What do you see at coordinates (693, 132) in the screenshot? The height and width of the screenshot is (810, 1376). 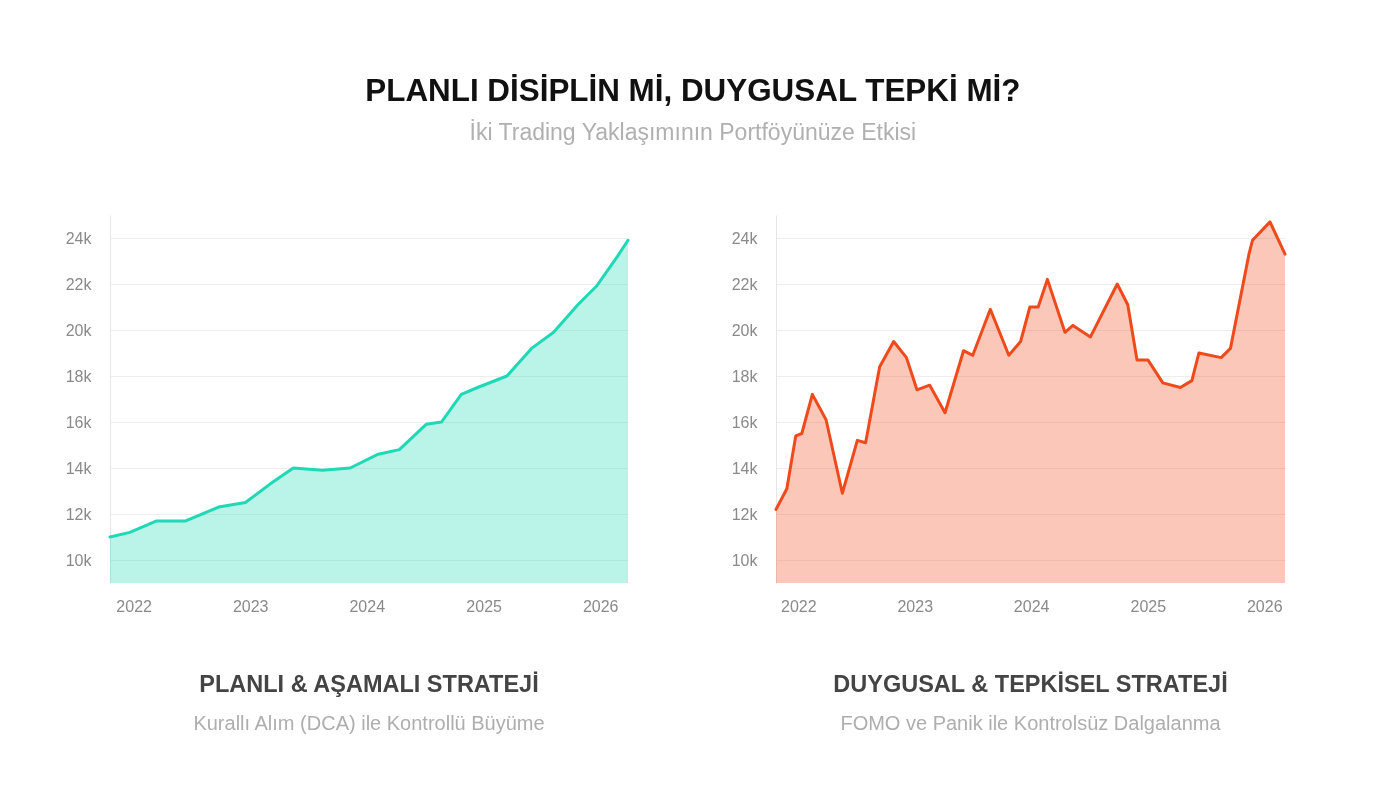 I see `text: İki Trading Yaklaşımının Portföyünüze Etkisi` at bounding box center [693, 132].